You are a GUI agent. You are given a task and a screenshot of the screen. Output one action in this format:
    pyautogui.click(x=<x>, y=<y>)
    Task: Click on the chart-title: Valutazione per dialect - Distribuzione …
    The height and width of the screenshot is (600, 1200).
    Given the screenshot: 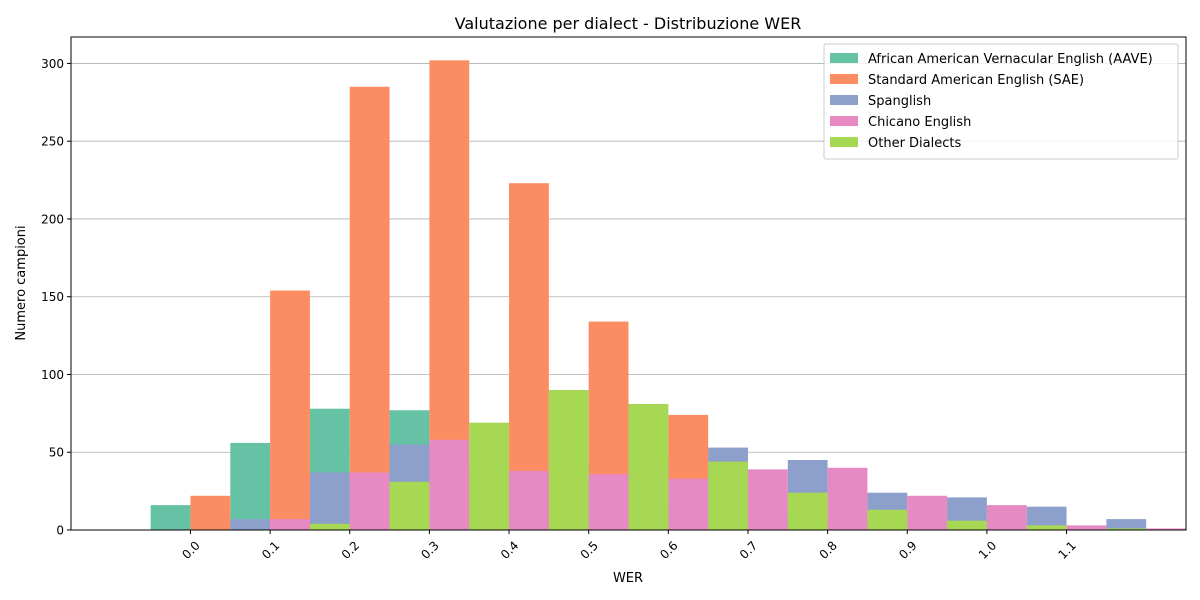 What is the action you would take?
    pyautogui.click(x=628, y=23)
    